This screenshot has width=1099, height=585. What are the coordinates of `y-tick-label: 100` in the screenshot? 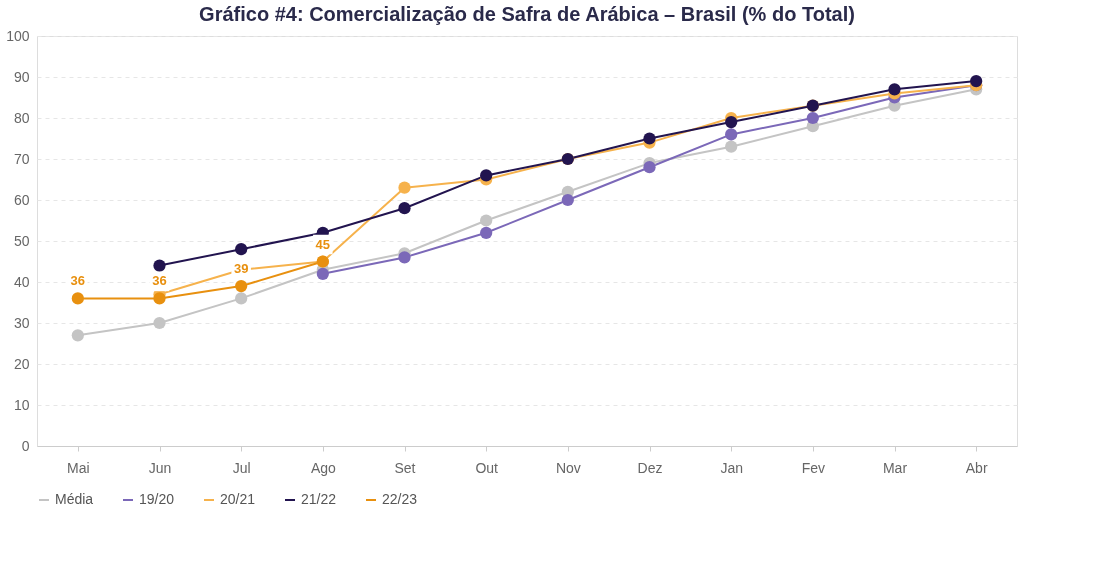 It's located at (18, 35).